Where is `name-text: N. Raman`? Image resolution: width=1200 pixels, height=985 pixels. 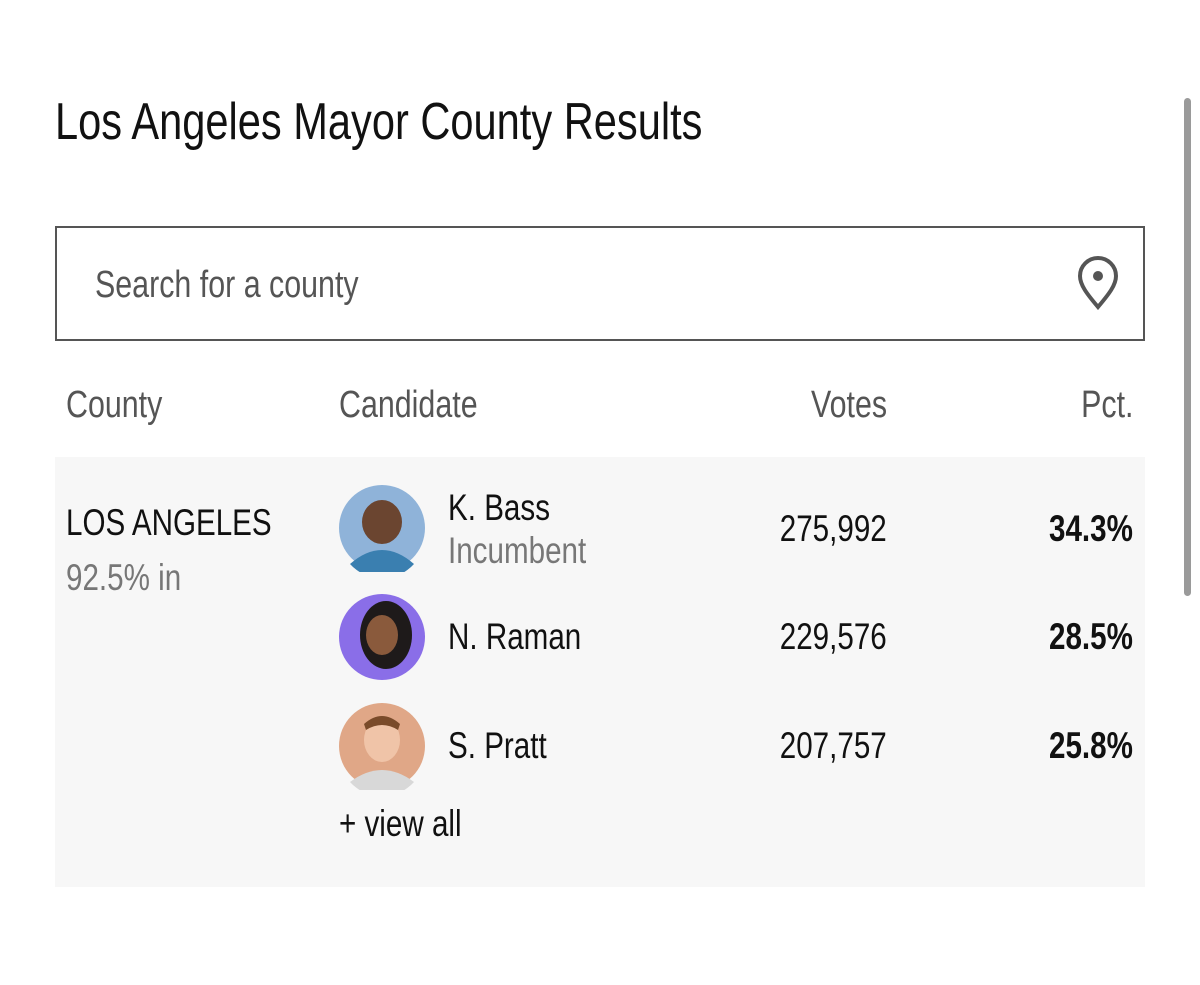 name-text: N. Raman is located at coordinates (515, 636).